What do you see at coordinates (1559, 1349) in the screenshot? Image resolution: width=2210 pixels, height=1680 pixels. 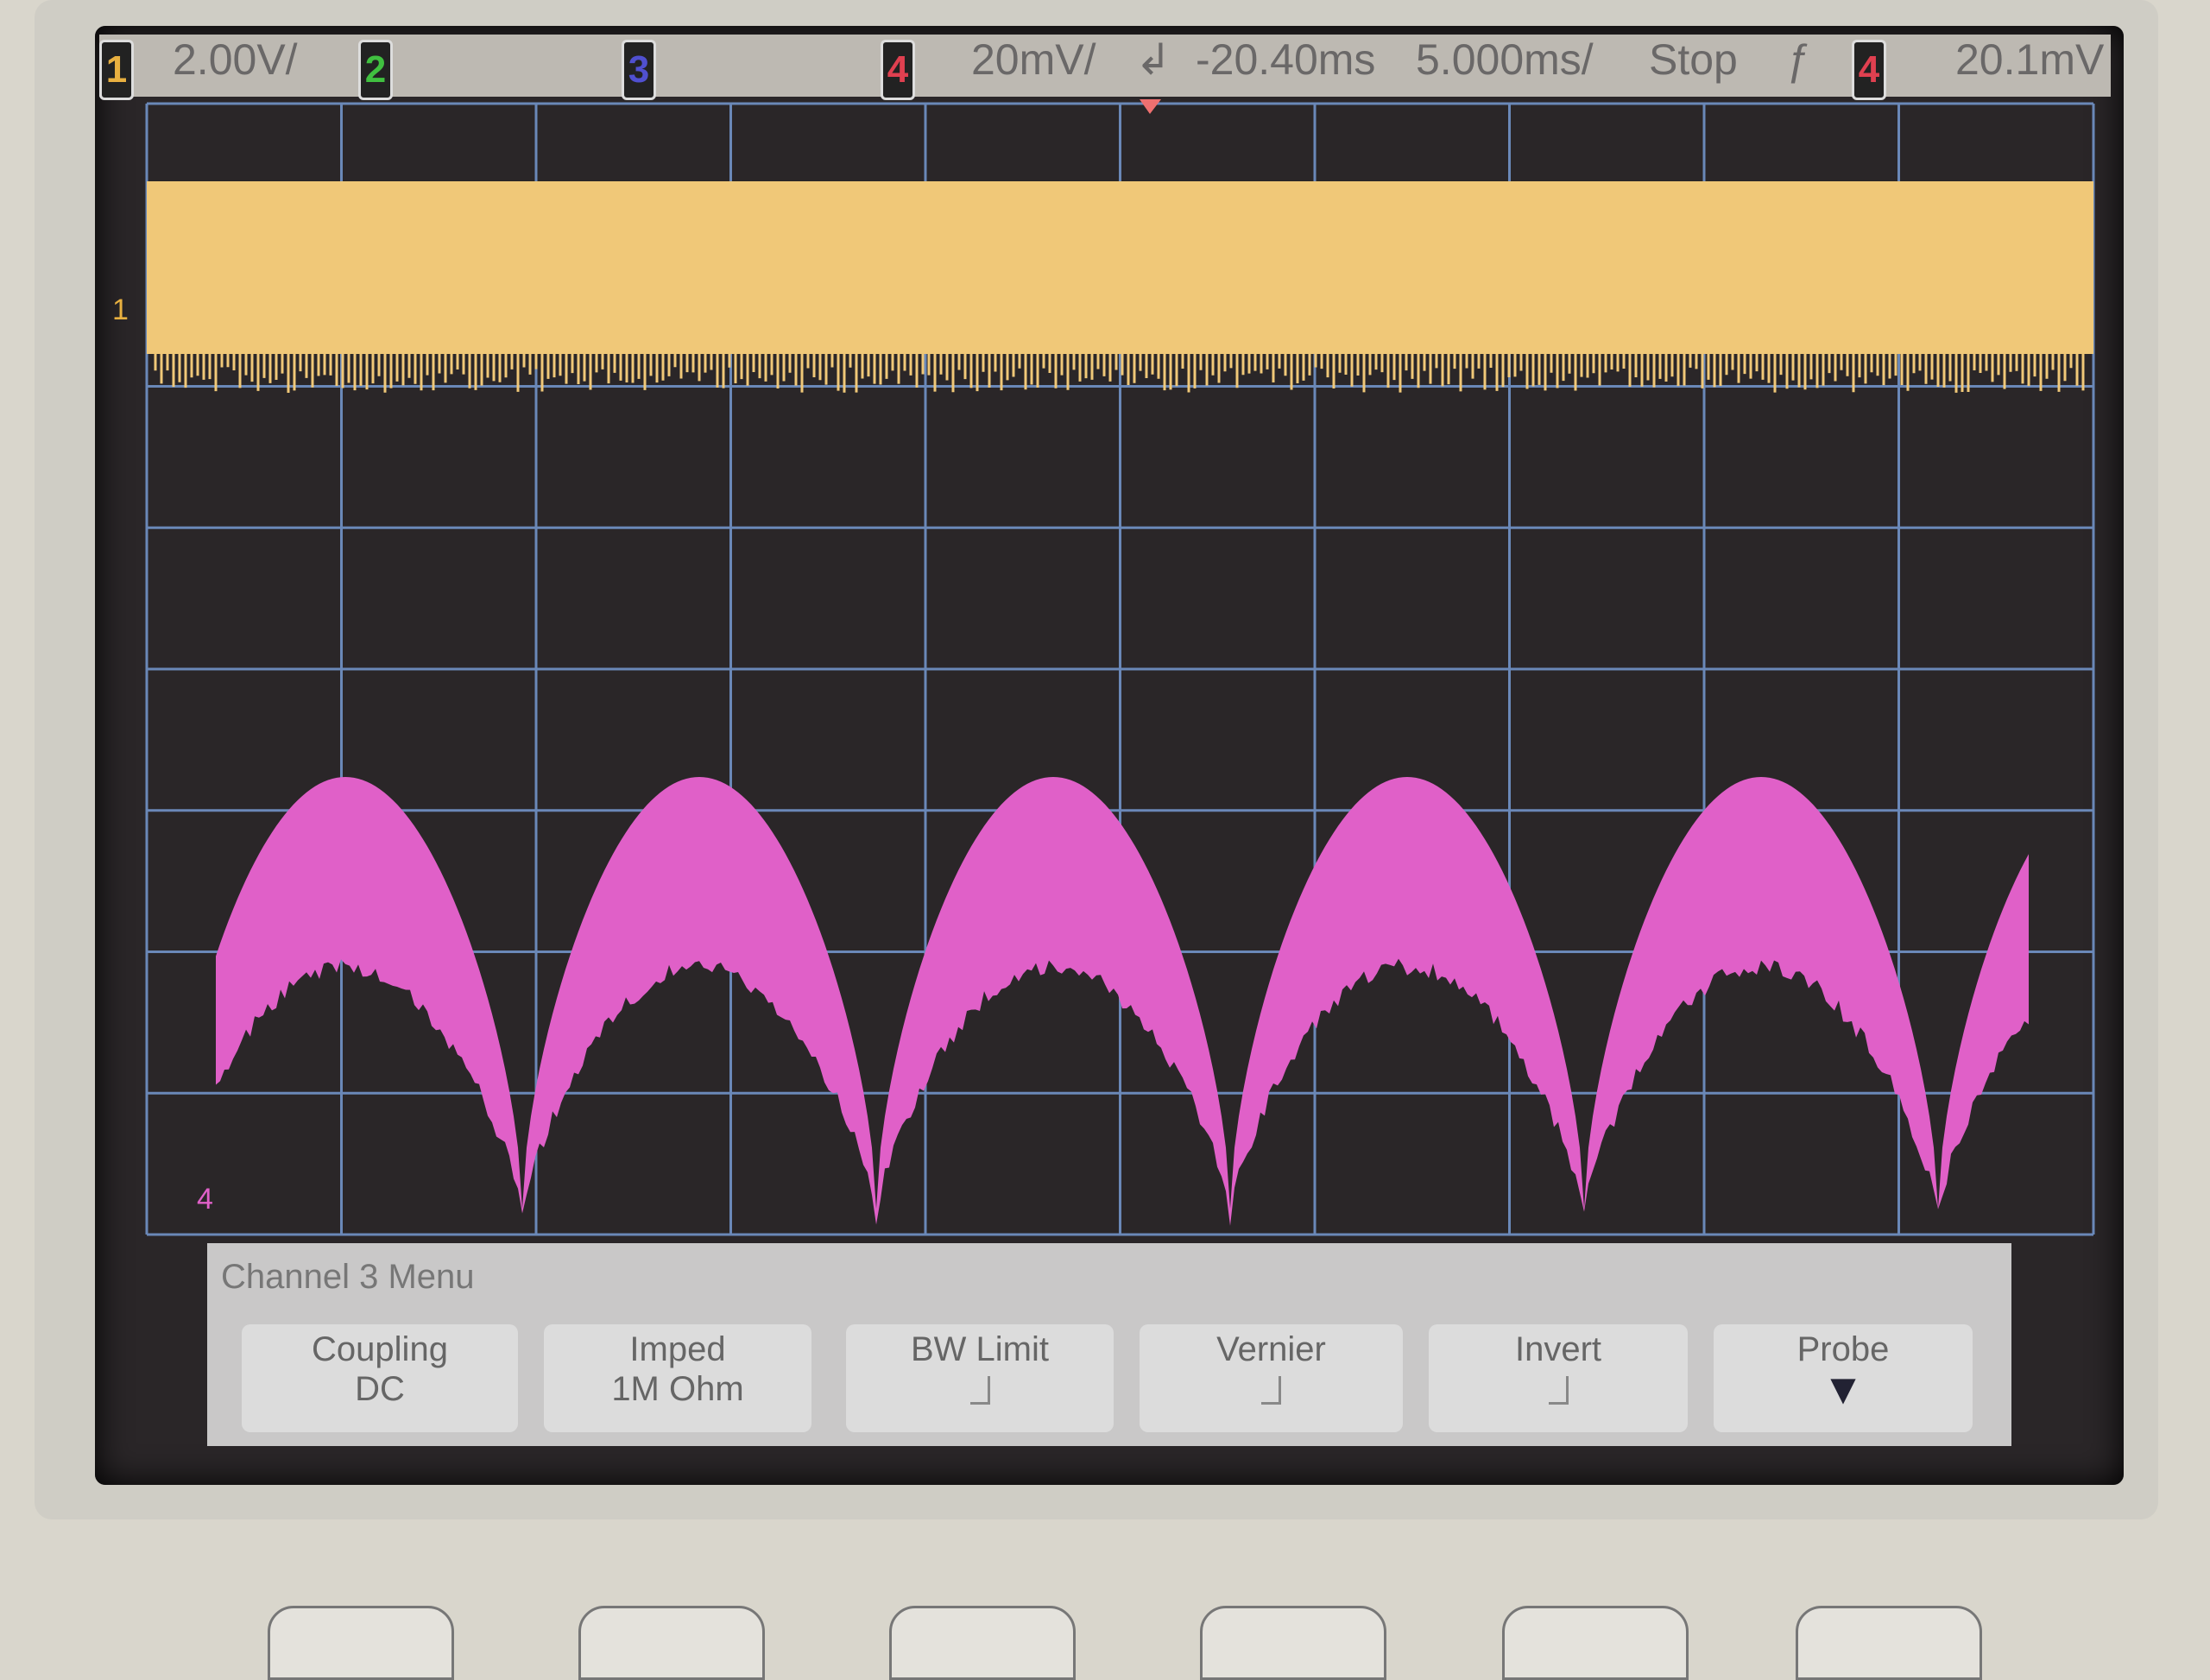 I see `invert-label: Invert` at bounding box center [1559, 1349].